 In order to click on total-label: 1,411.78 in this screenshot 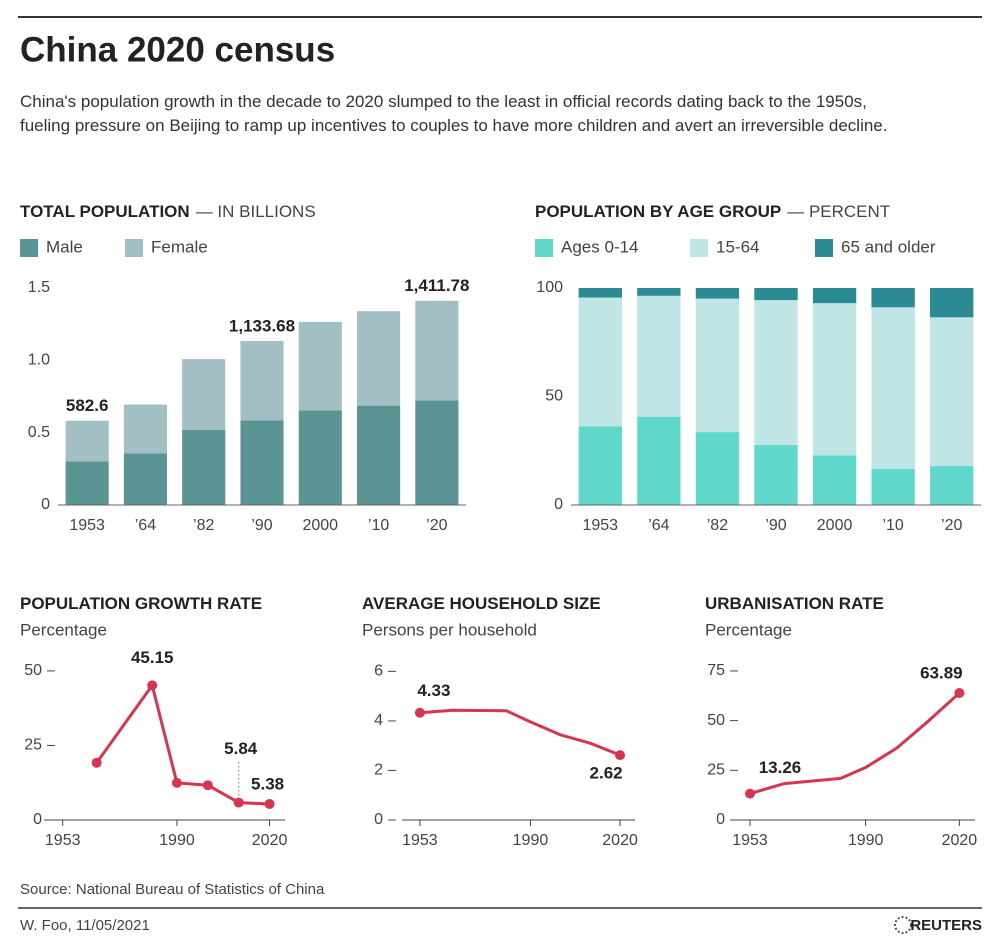, I will do `click(436, 285)`.